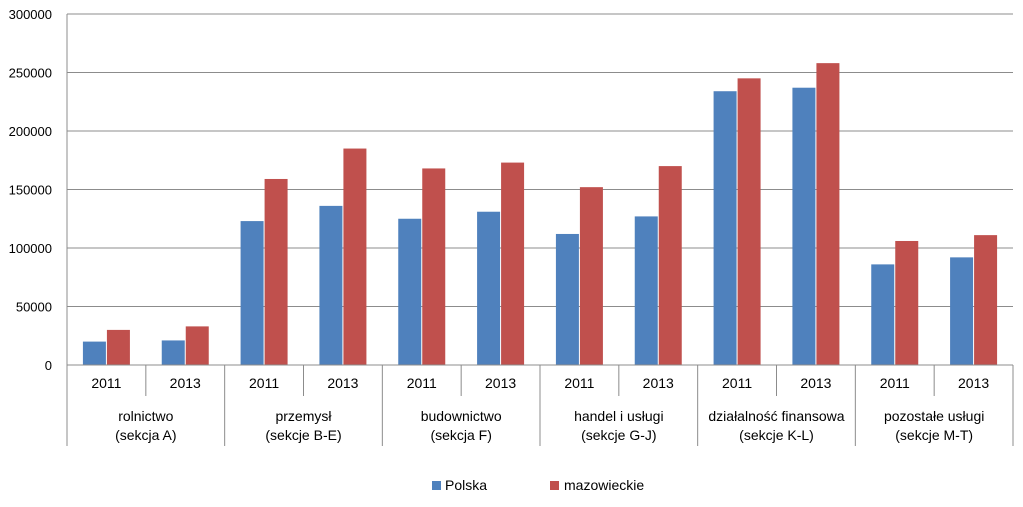 The height and width of the screenshot is (507, 1023). What do you see at coordinates (776, 435) in the screenshot?
I see `category-sublabel: (sekcje K-L)` at bounding box center [776, 435].